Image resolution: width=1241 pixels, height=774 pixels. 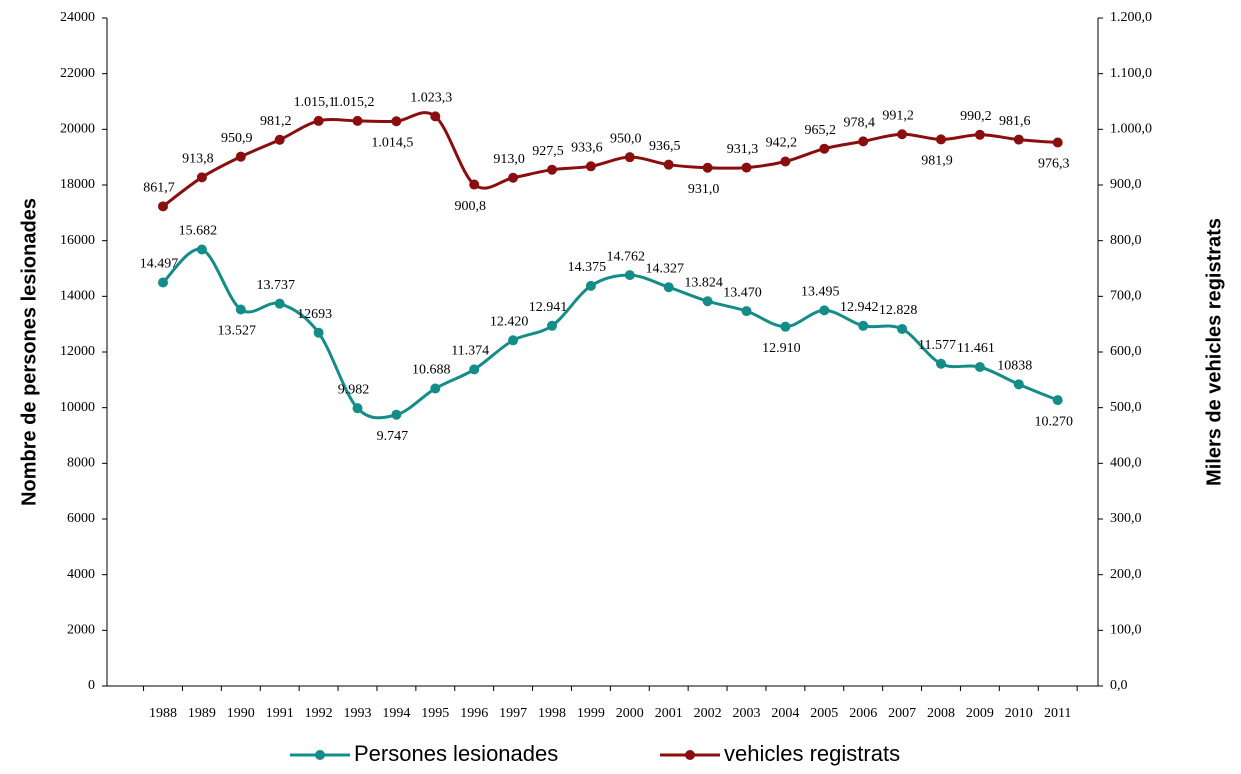 I want to click on data-label: 978,4, so click(x=859, y=123).